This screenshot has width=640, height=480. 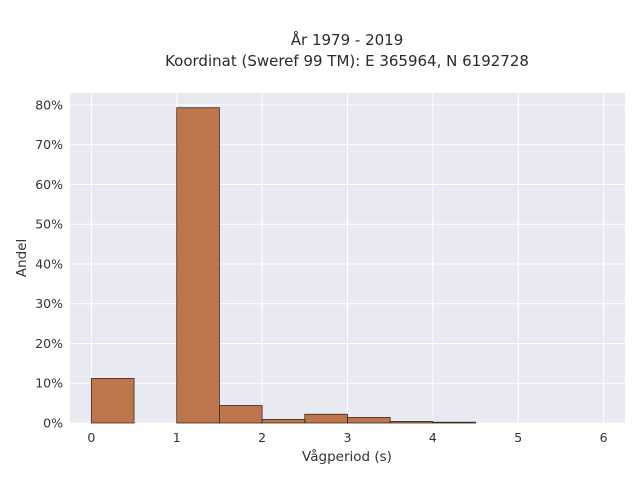 What do you see at coordinates (49, 104) in the screenshot?
I see `y-tick-label: 80%` at bounding box center [49, 104].